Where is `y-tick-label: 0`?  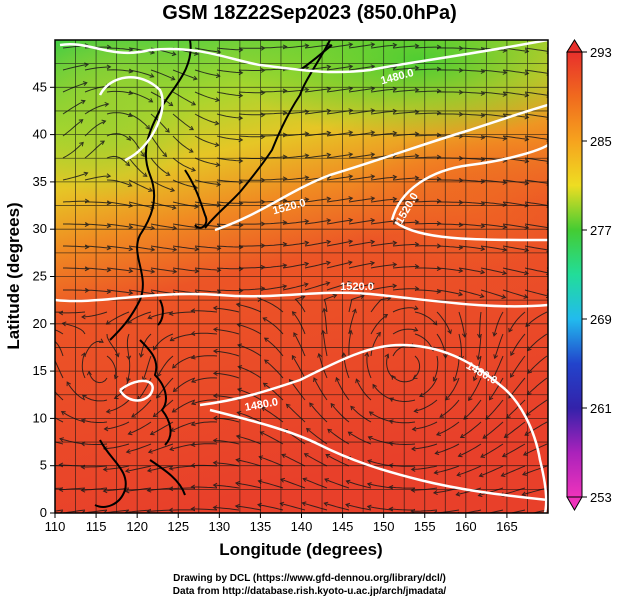
y-tick-label: 0 is located at coordinates (43, 512).